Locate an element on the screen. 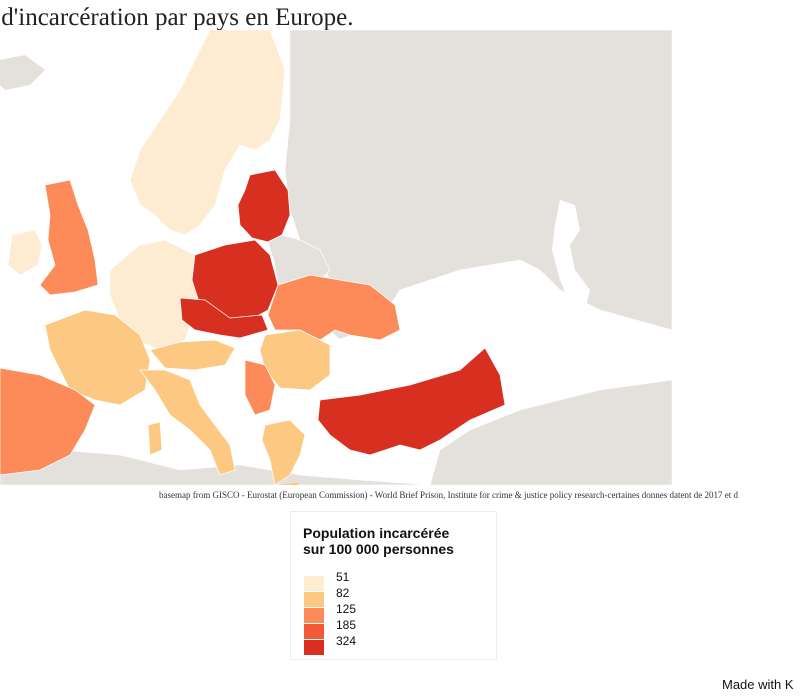 This screenshot has height=700, width=800. country-romania is located at coordinates (295, 360).